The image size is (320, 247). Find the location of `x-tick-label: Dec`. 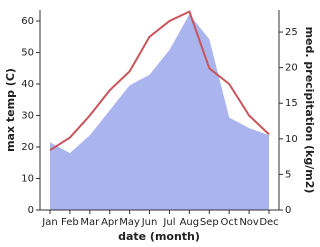

x-tick-label: Dec is located at coordinates (268, 222).